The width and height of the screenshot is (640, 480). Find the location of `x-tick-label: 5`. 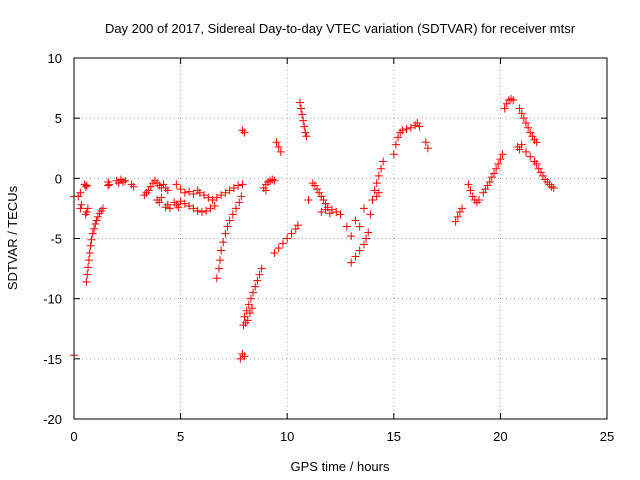

x-tick-label: 5 is located at coordinates (180, 436).